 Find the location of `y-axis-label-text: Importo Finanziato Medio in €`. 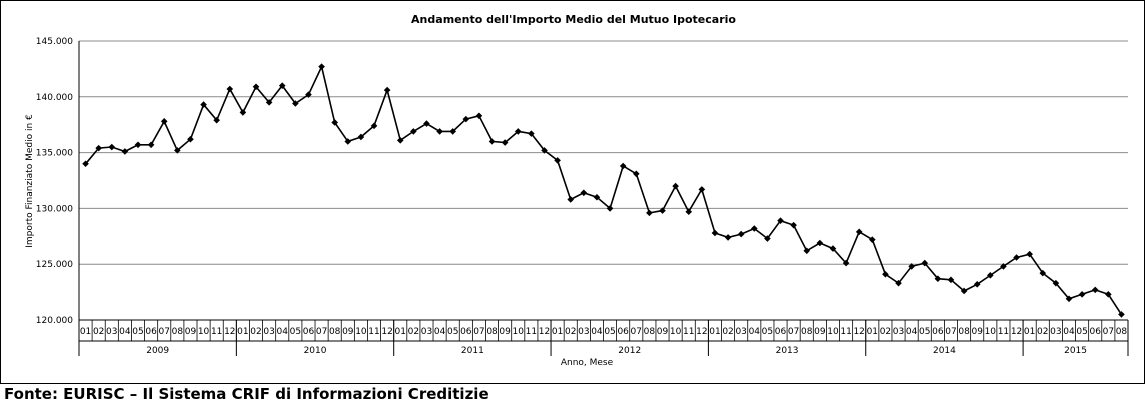

y-axis-label-text: Importo Finanziato Medio in € is located at coordinates (30, 181).